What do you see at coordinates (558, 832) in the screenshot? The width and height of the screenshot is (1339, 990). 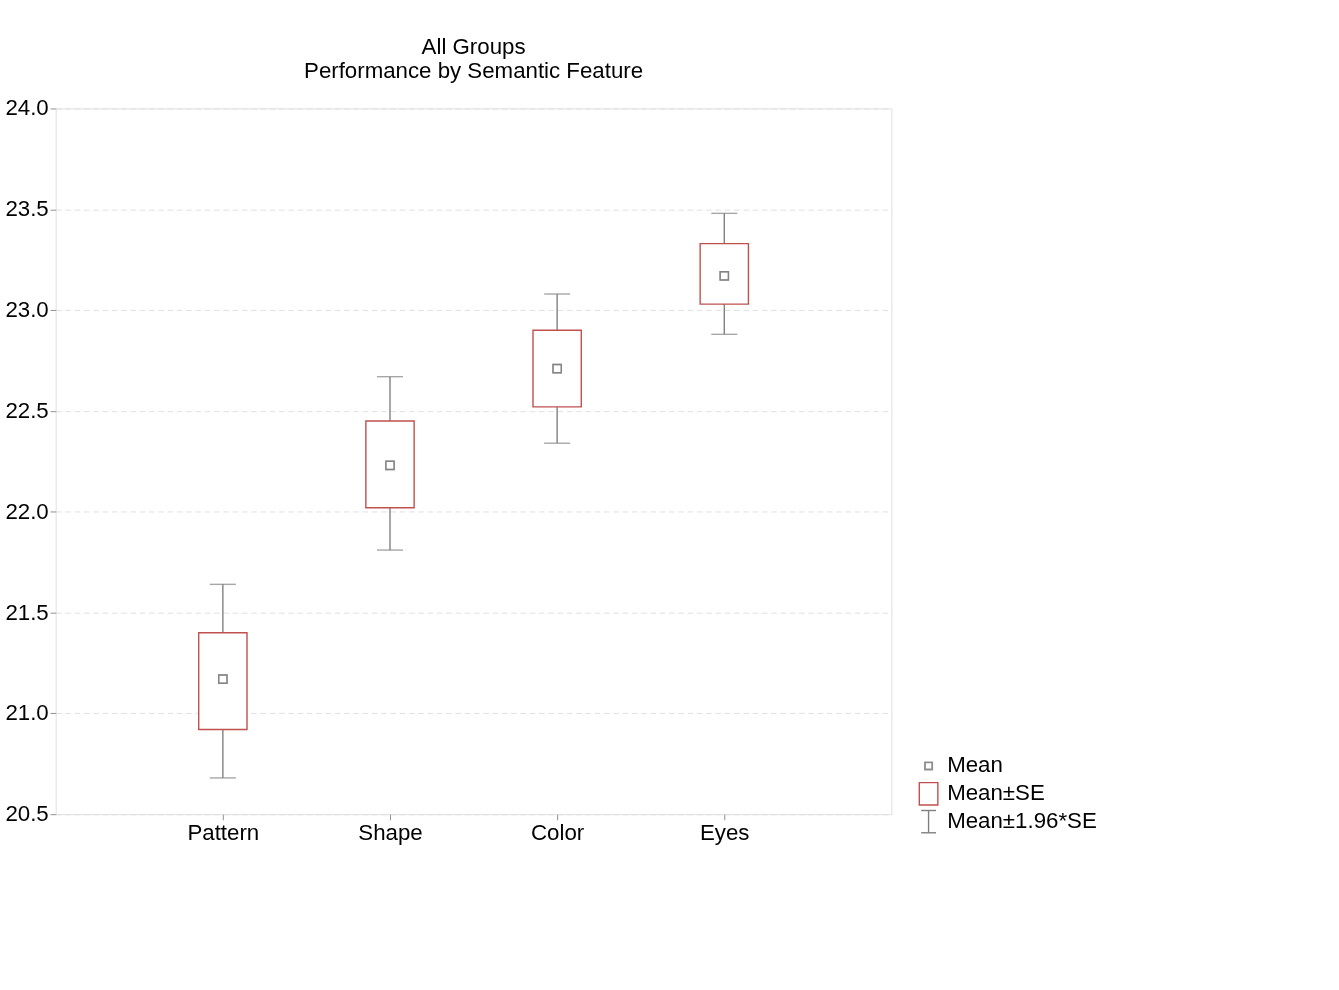 I see `x-tick-label: Color` at bounding box center [558, 832].